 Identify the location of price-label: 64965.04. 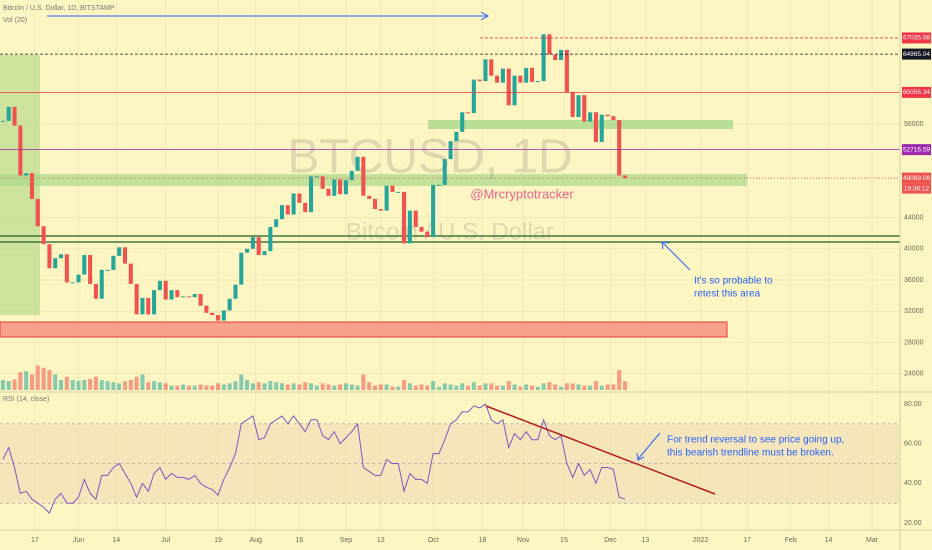
(916, 54).